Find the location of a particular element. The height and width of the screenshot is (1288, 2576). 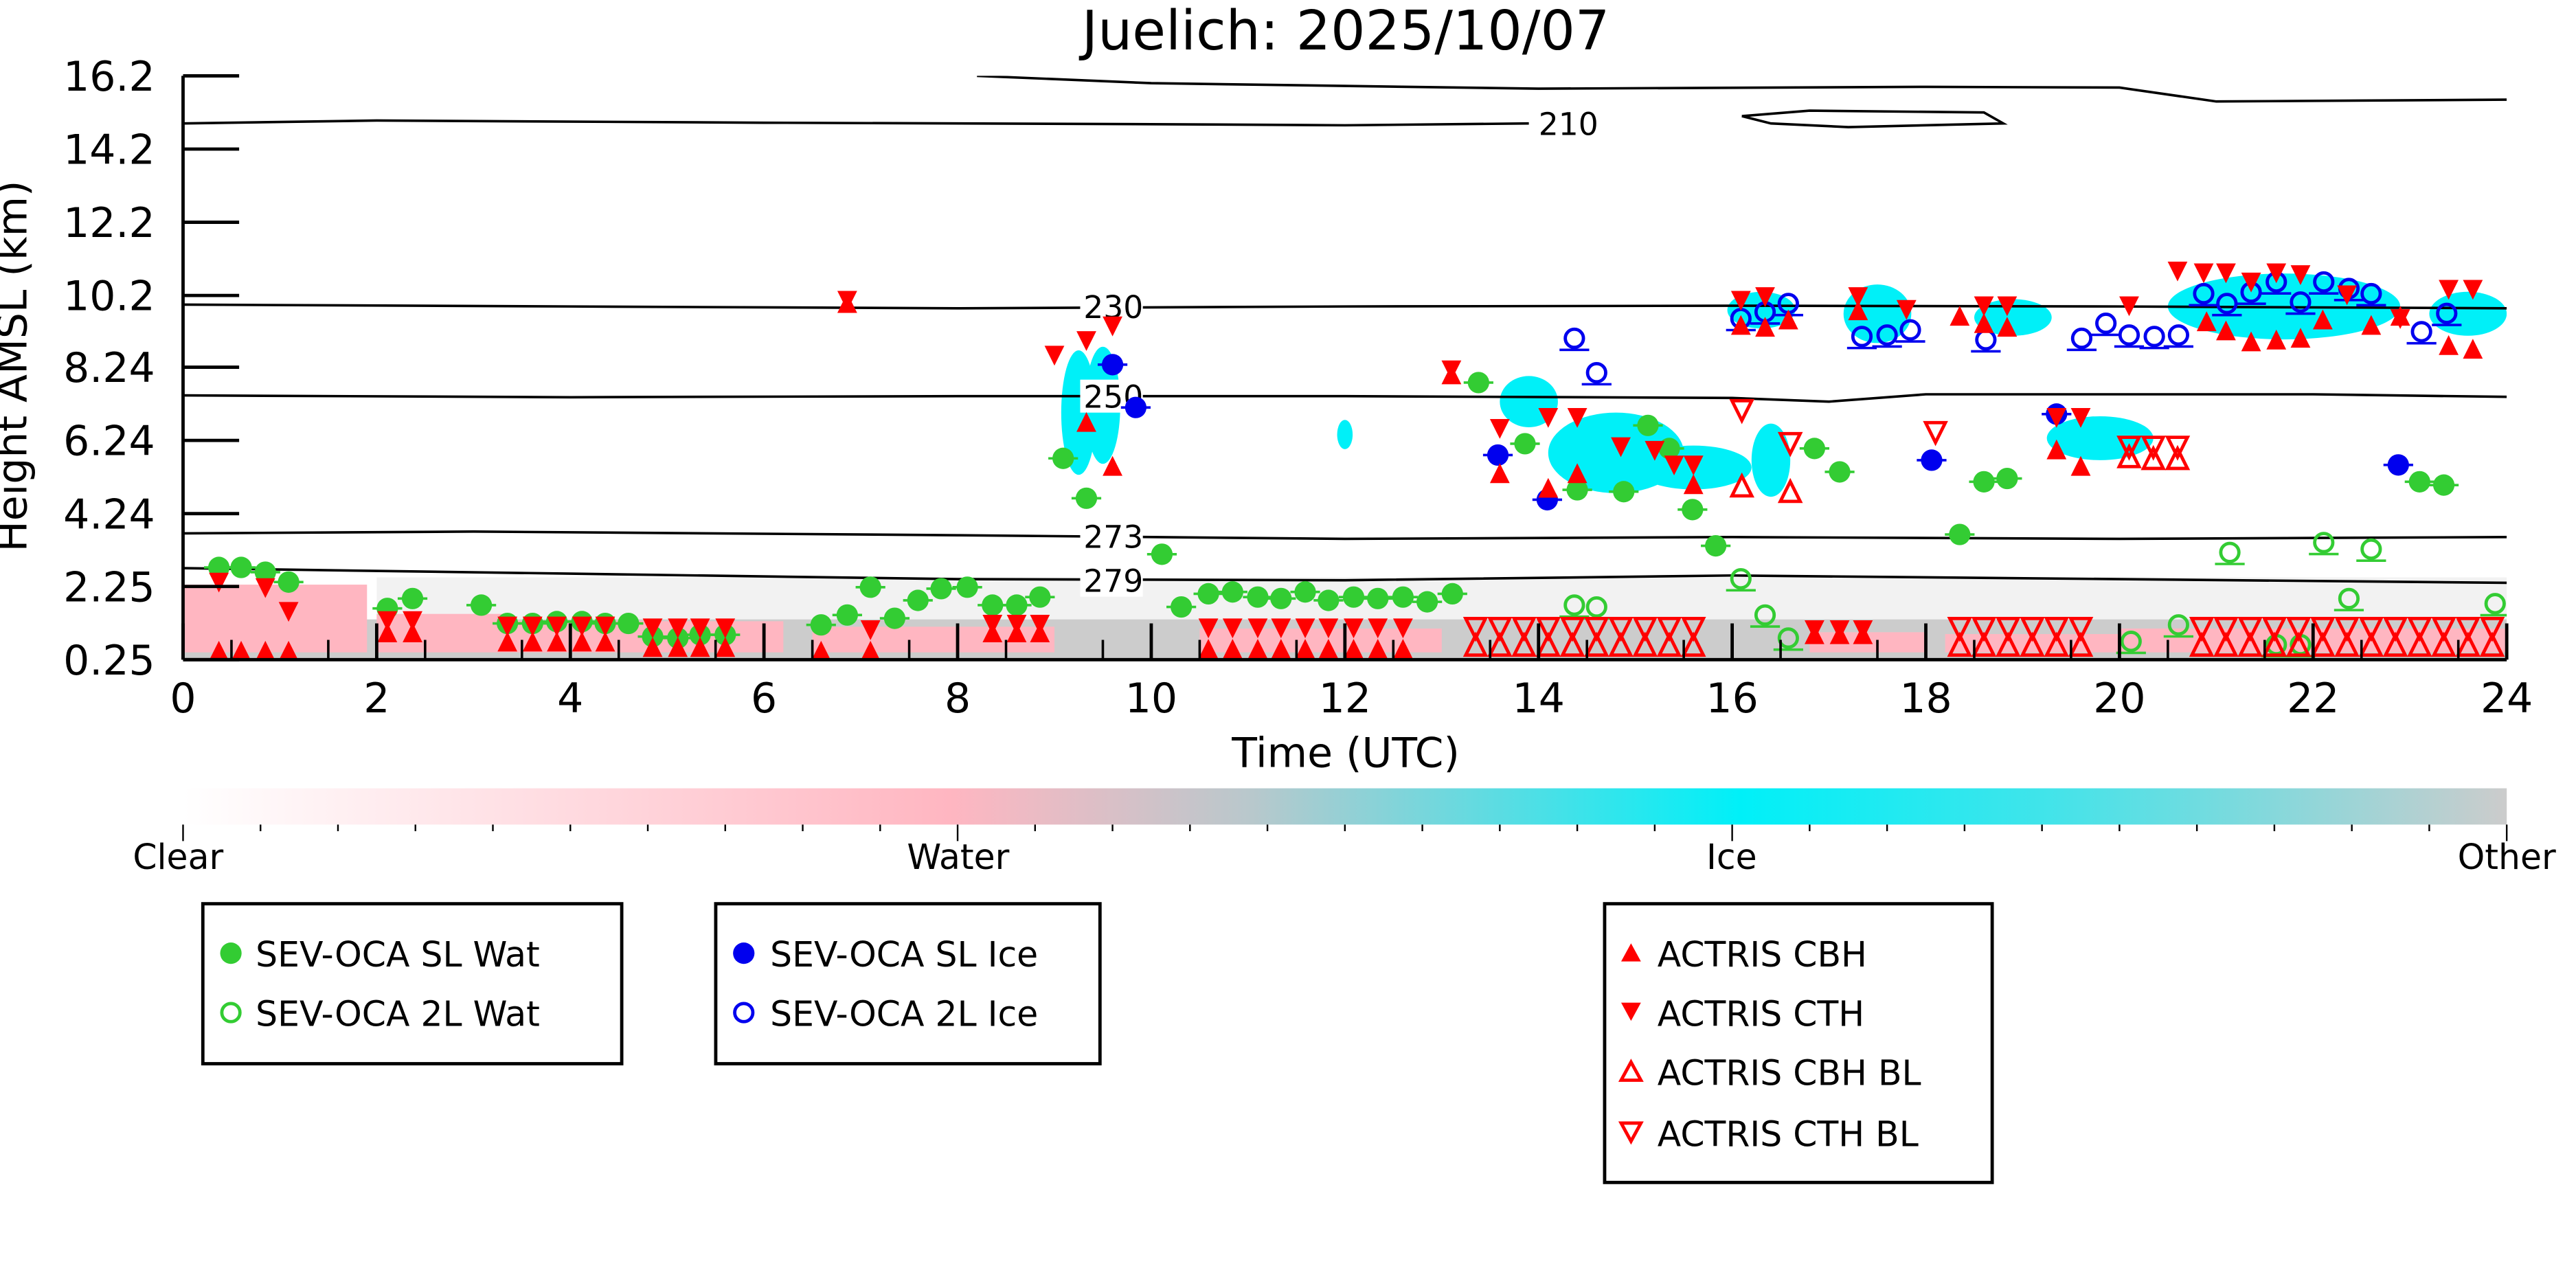

legend-water: SEV-OCA SL Wat SEV-OCA 2L Wat is located at coordinates (412, 983).